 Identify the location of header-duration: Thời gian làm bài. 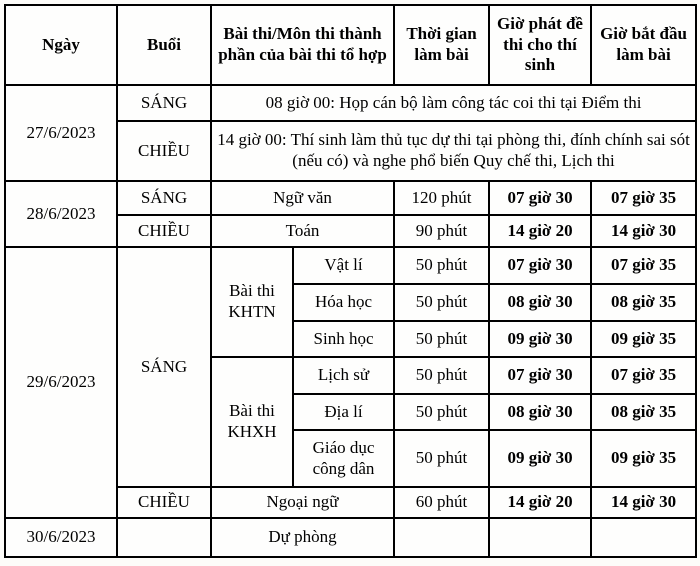
(442, 45).